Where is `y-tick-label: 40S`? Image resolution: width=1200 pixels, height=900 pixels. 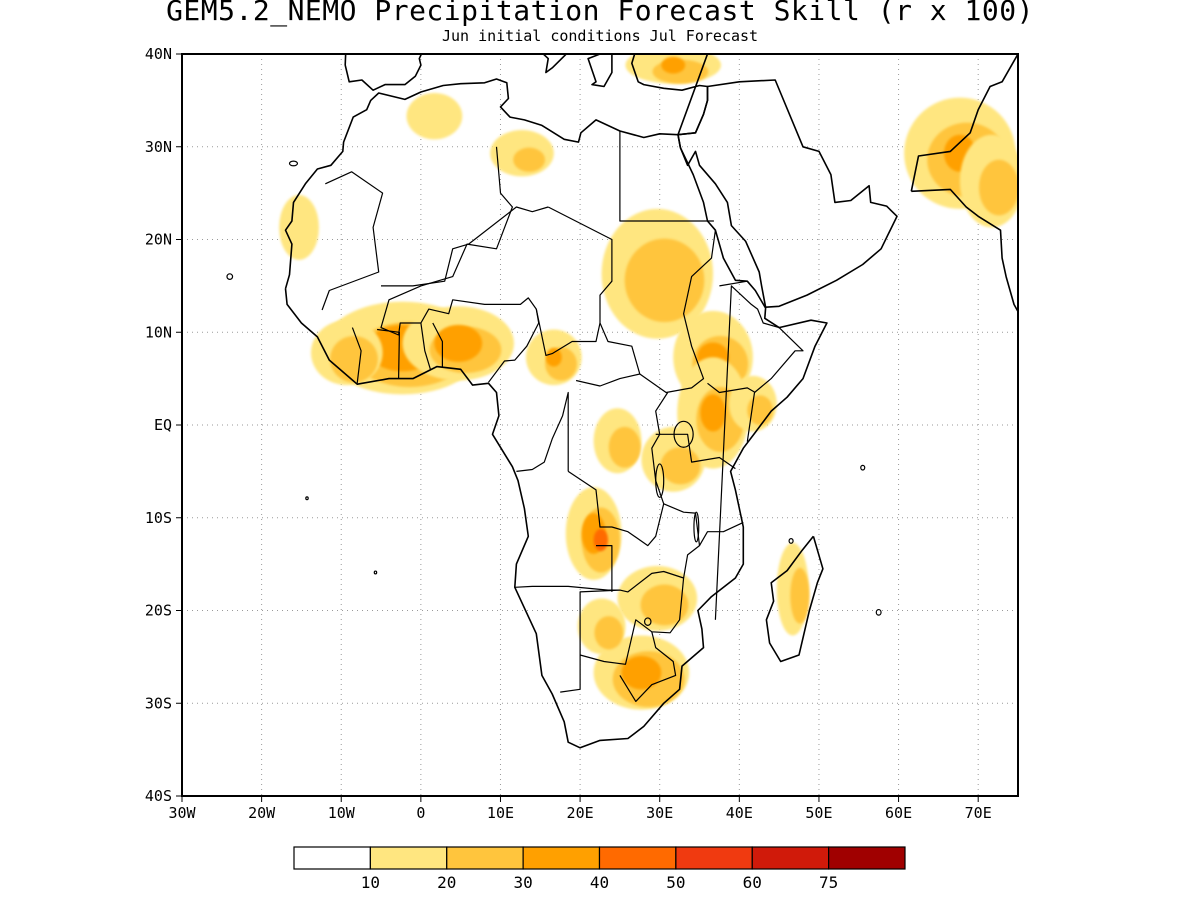 y-tick-label: 40S is located at coordinates (158, 796).